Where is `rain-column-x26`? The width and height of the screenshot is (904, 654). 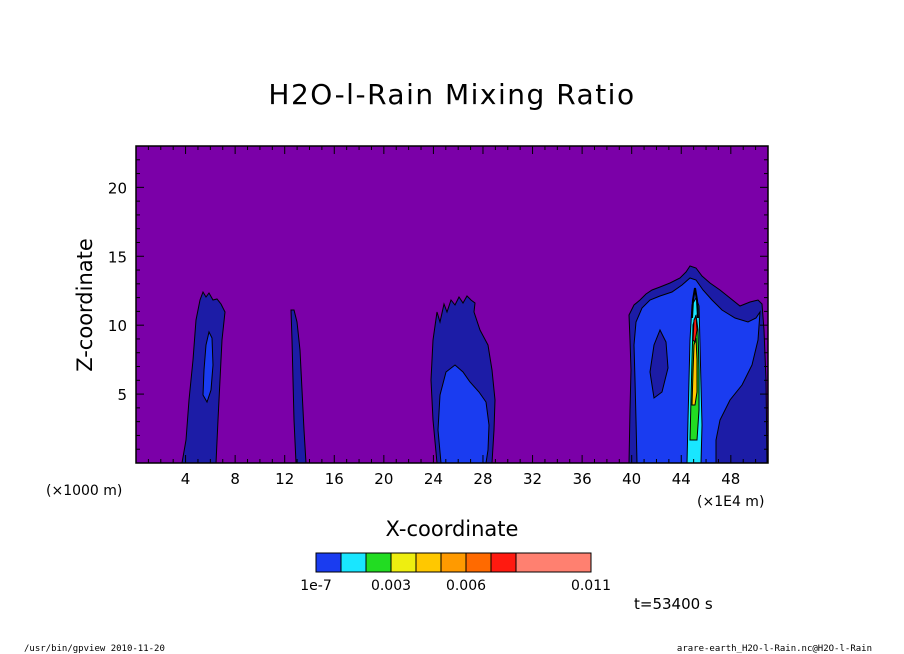 rain-column-x26 is located at coordinates (463, 379).